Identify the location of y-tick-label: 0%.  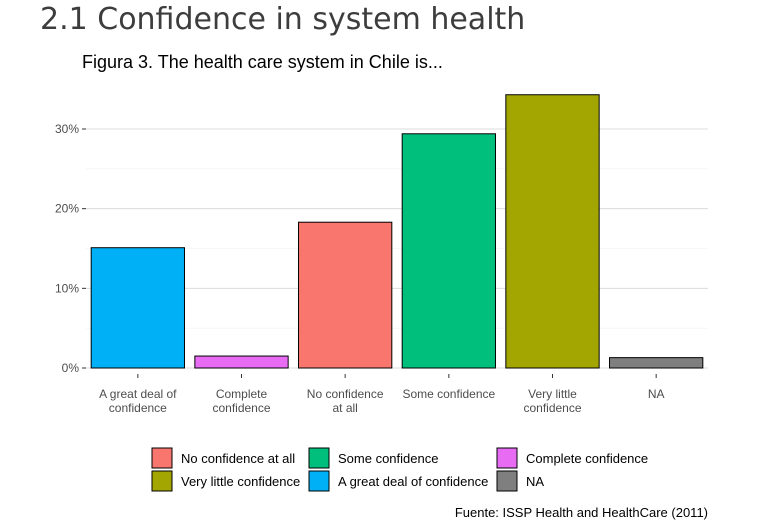
(71, 368).